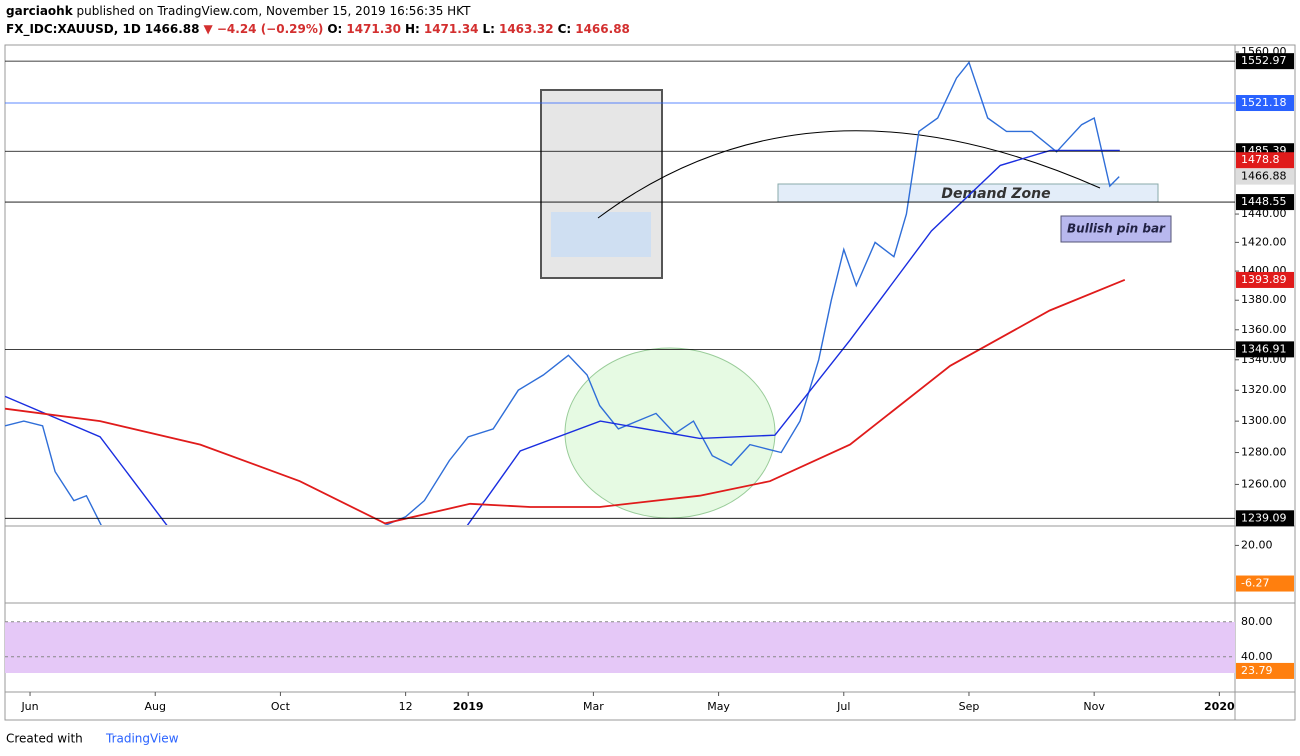 The height and width of the screenshot is (756, 1300). What do you see at coordinates (969, 706) in the screenshot?
I see `x-tick-label: Sep` at bounding box center [969, 706].